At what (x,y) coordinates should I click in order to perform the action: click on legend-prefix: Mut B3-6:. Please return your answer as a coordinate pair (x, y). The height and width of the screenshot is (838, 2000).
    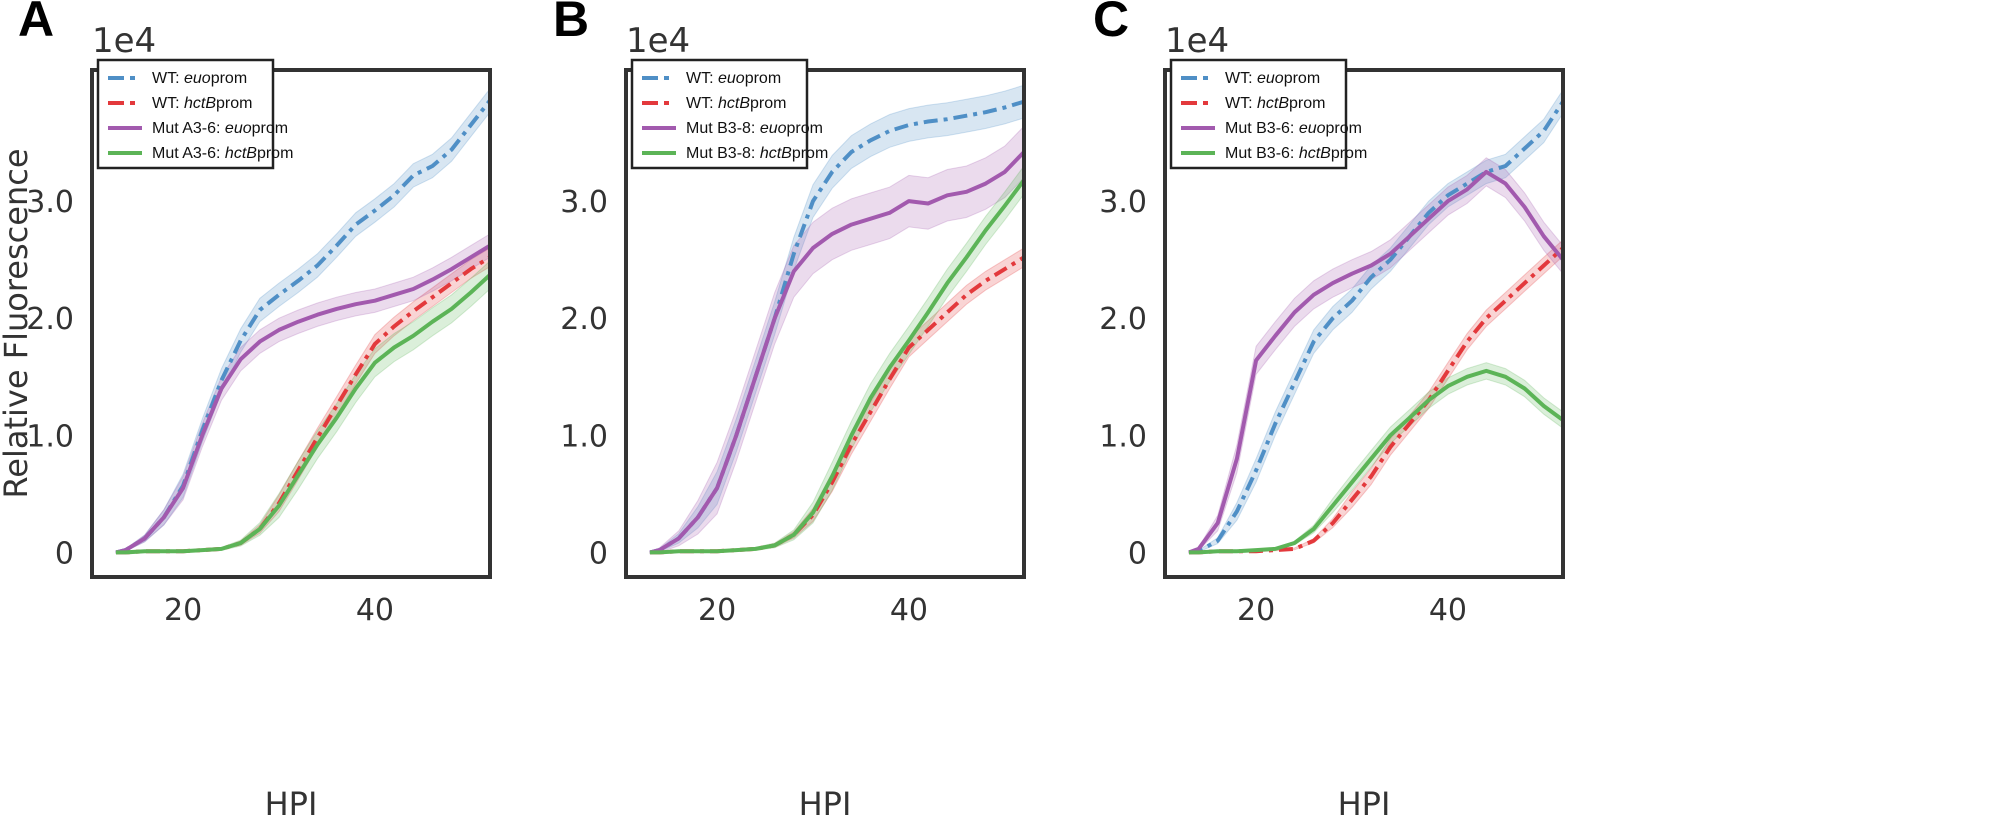
    Looking at the image, I should click on (1262, 153).